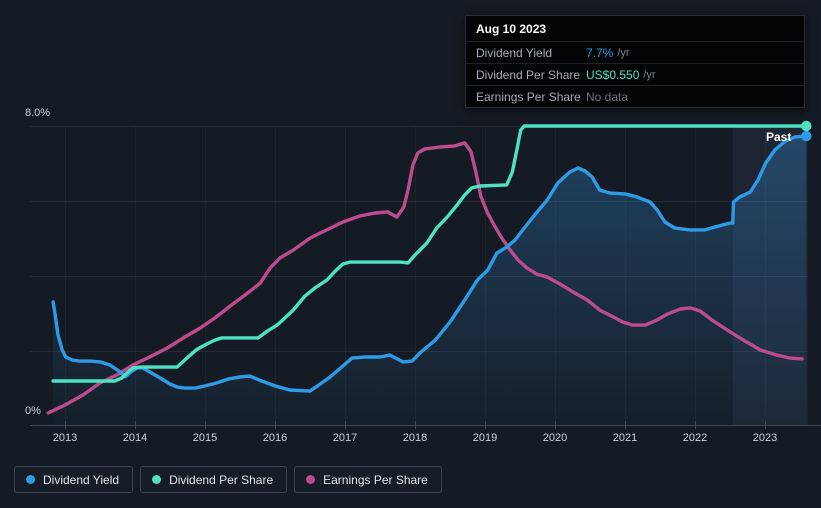 This screenshot has height=508, width=821. I want to click on legend-item-label: Dividend Per Share, so click(221, 479).